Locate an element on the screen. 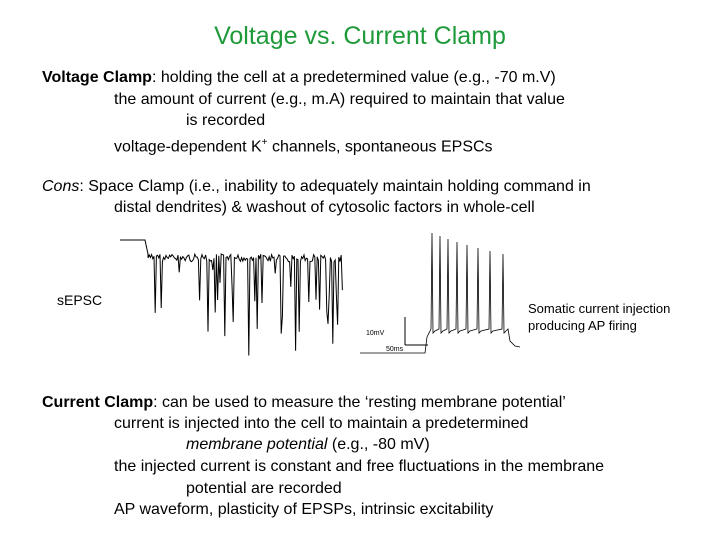 The image size is (720, 540). voltage-clamp-line-3: is recorded is located at coordinates (226, 120).